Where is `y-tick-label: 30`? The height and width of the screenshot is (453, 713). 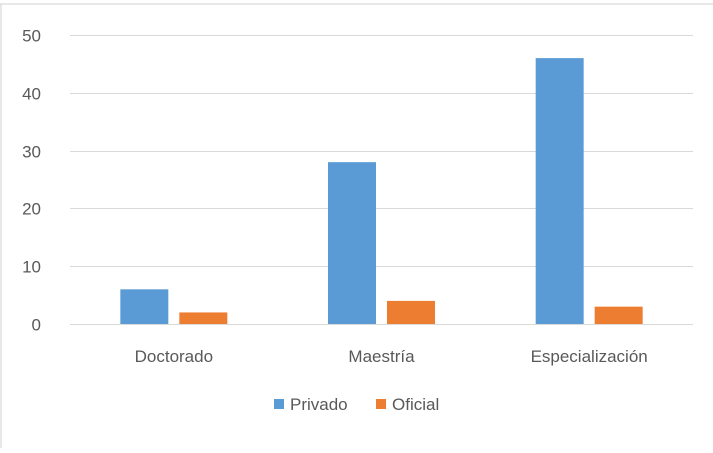 y-tick-label: 30 is located at coordinates (31, 152).